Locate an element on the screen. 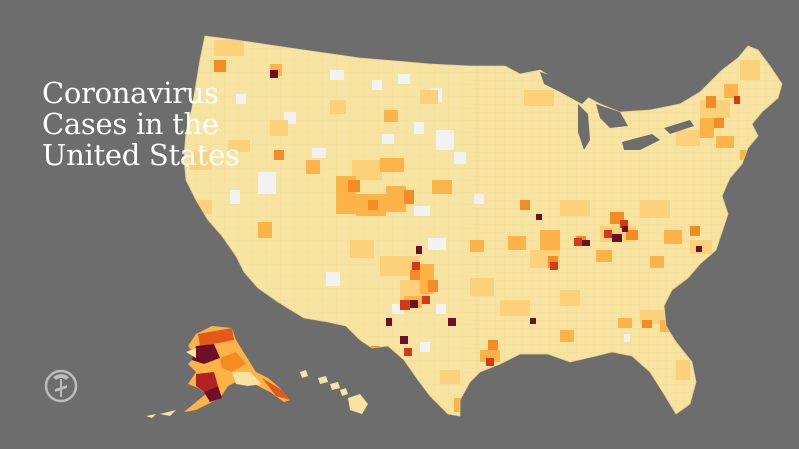 The image size is (799, 449). page-title: Coronavirus Cases in the United States is located at coordinates (141, 124).